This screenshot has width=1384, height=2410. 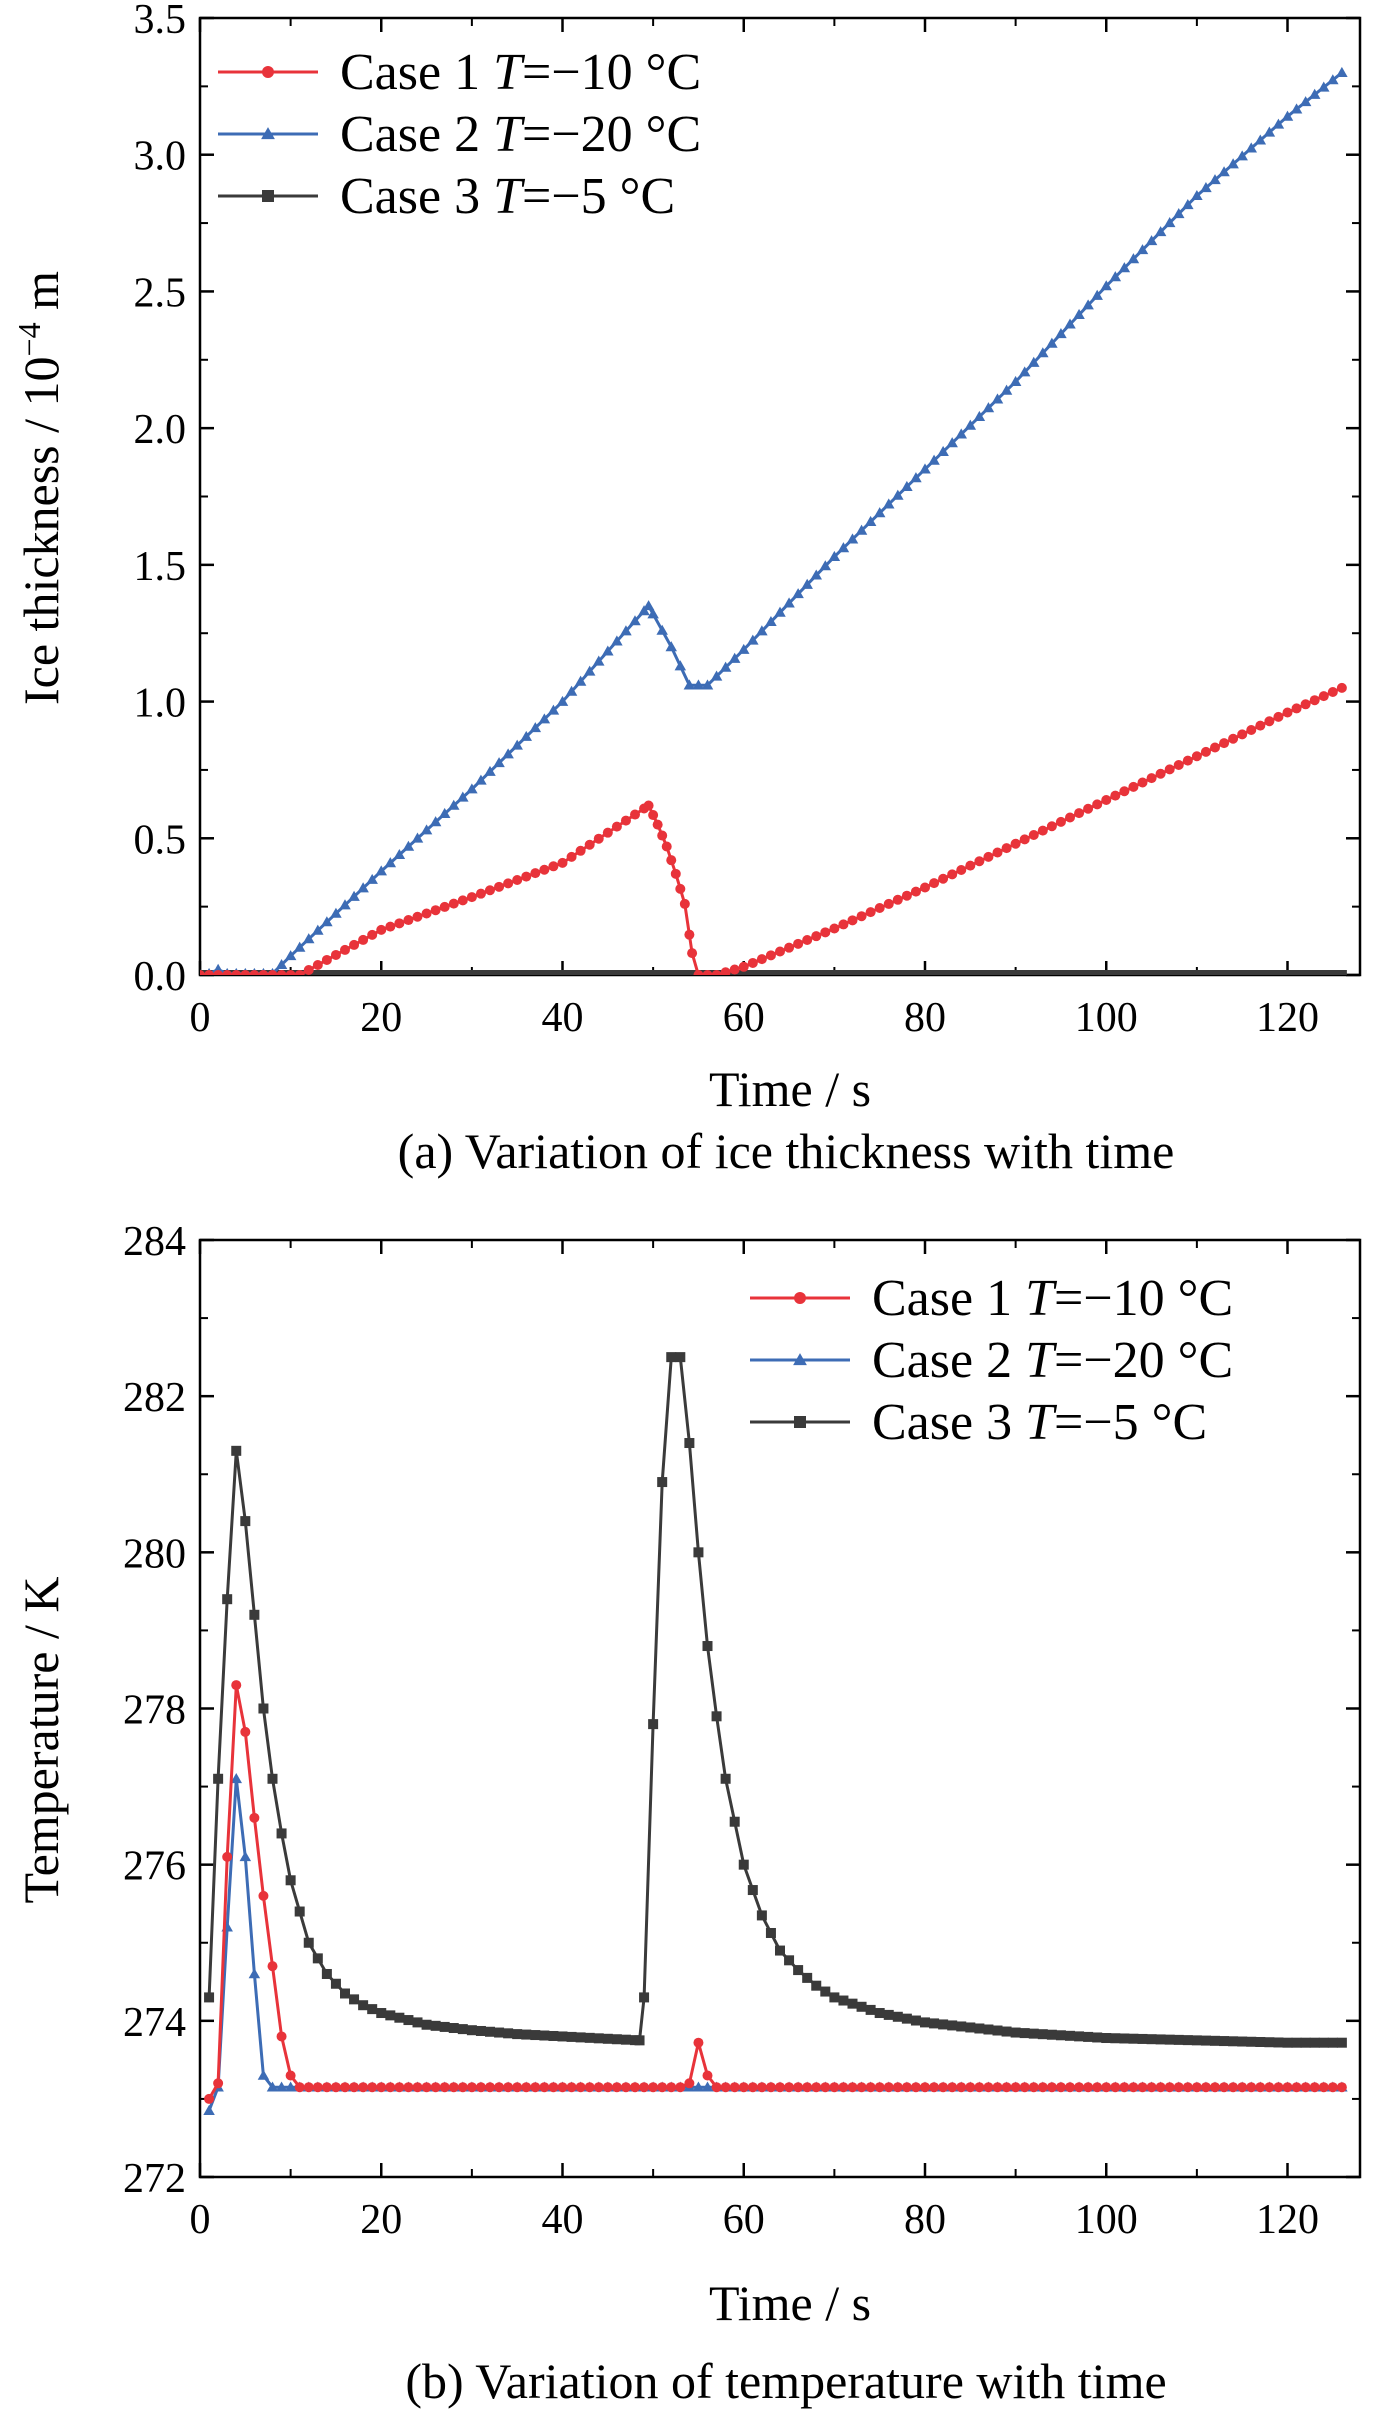 What do you see at coordinates (416, 134) in the screenshot?
I see `legend-label-prefix: Case 2` at bounding box center [416, 134].